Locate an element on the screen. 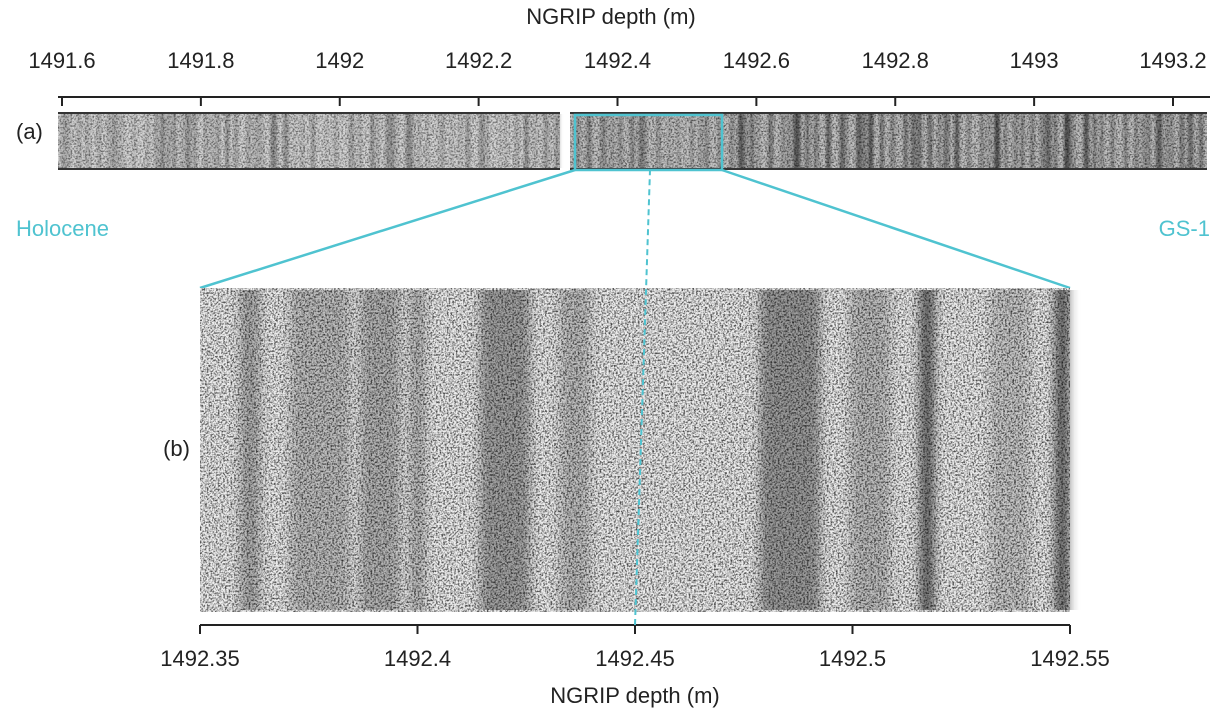 This screenshot has height=722, width=1222. tick-label: 1492.2 is located at coordinates (478, 60).